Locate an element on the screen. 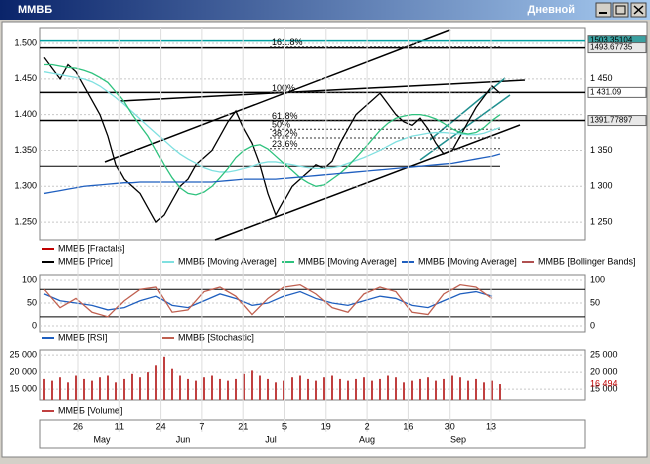  trendline is located at coordinates (322, 90).